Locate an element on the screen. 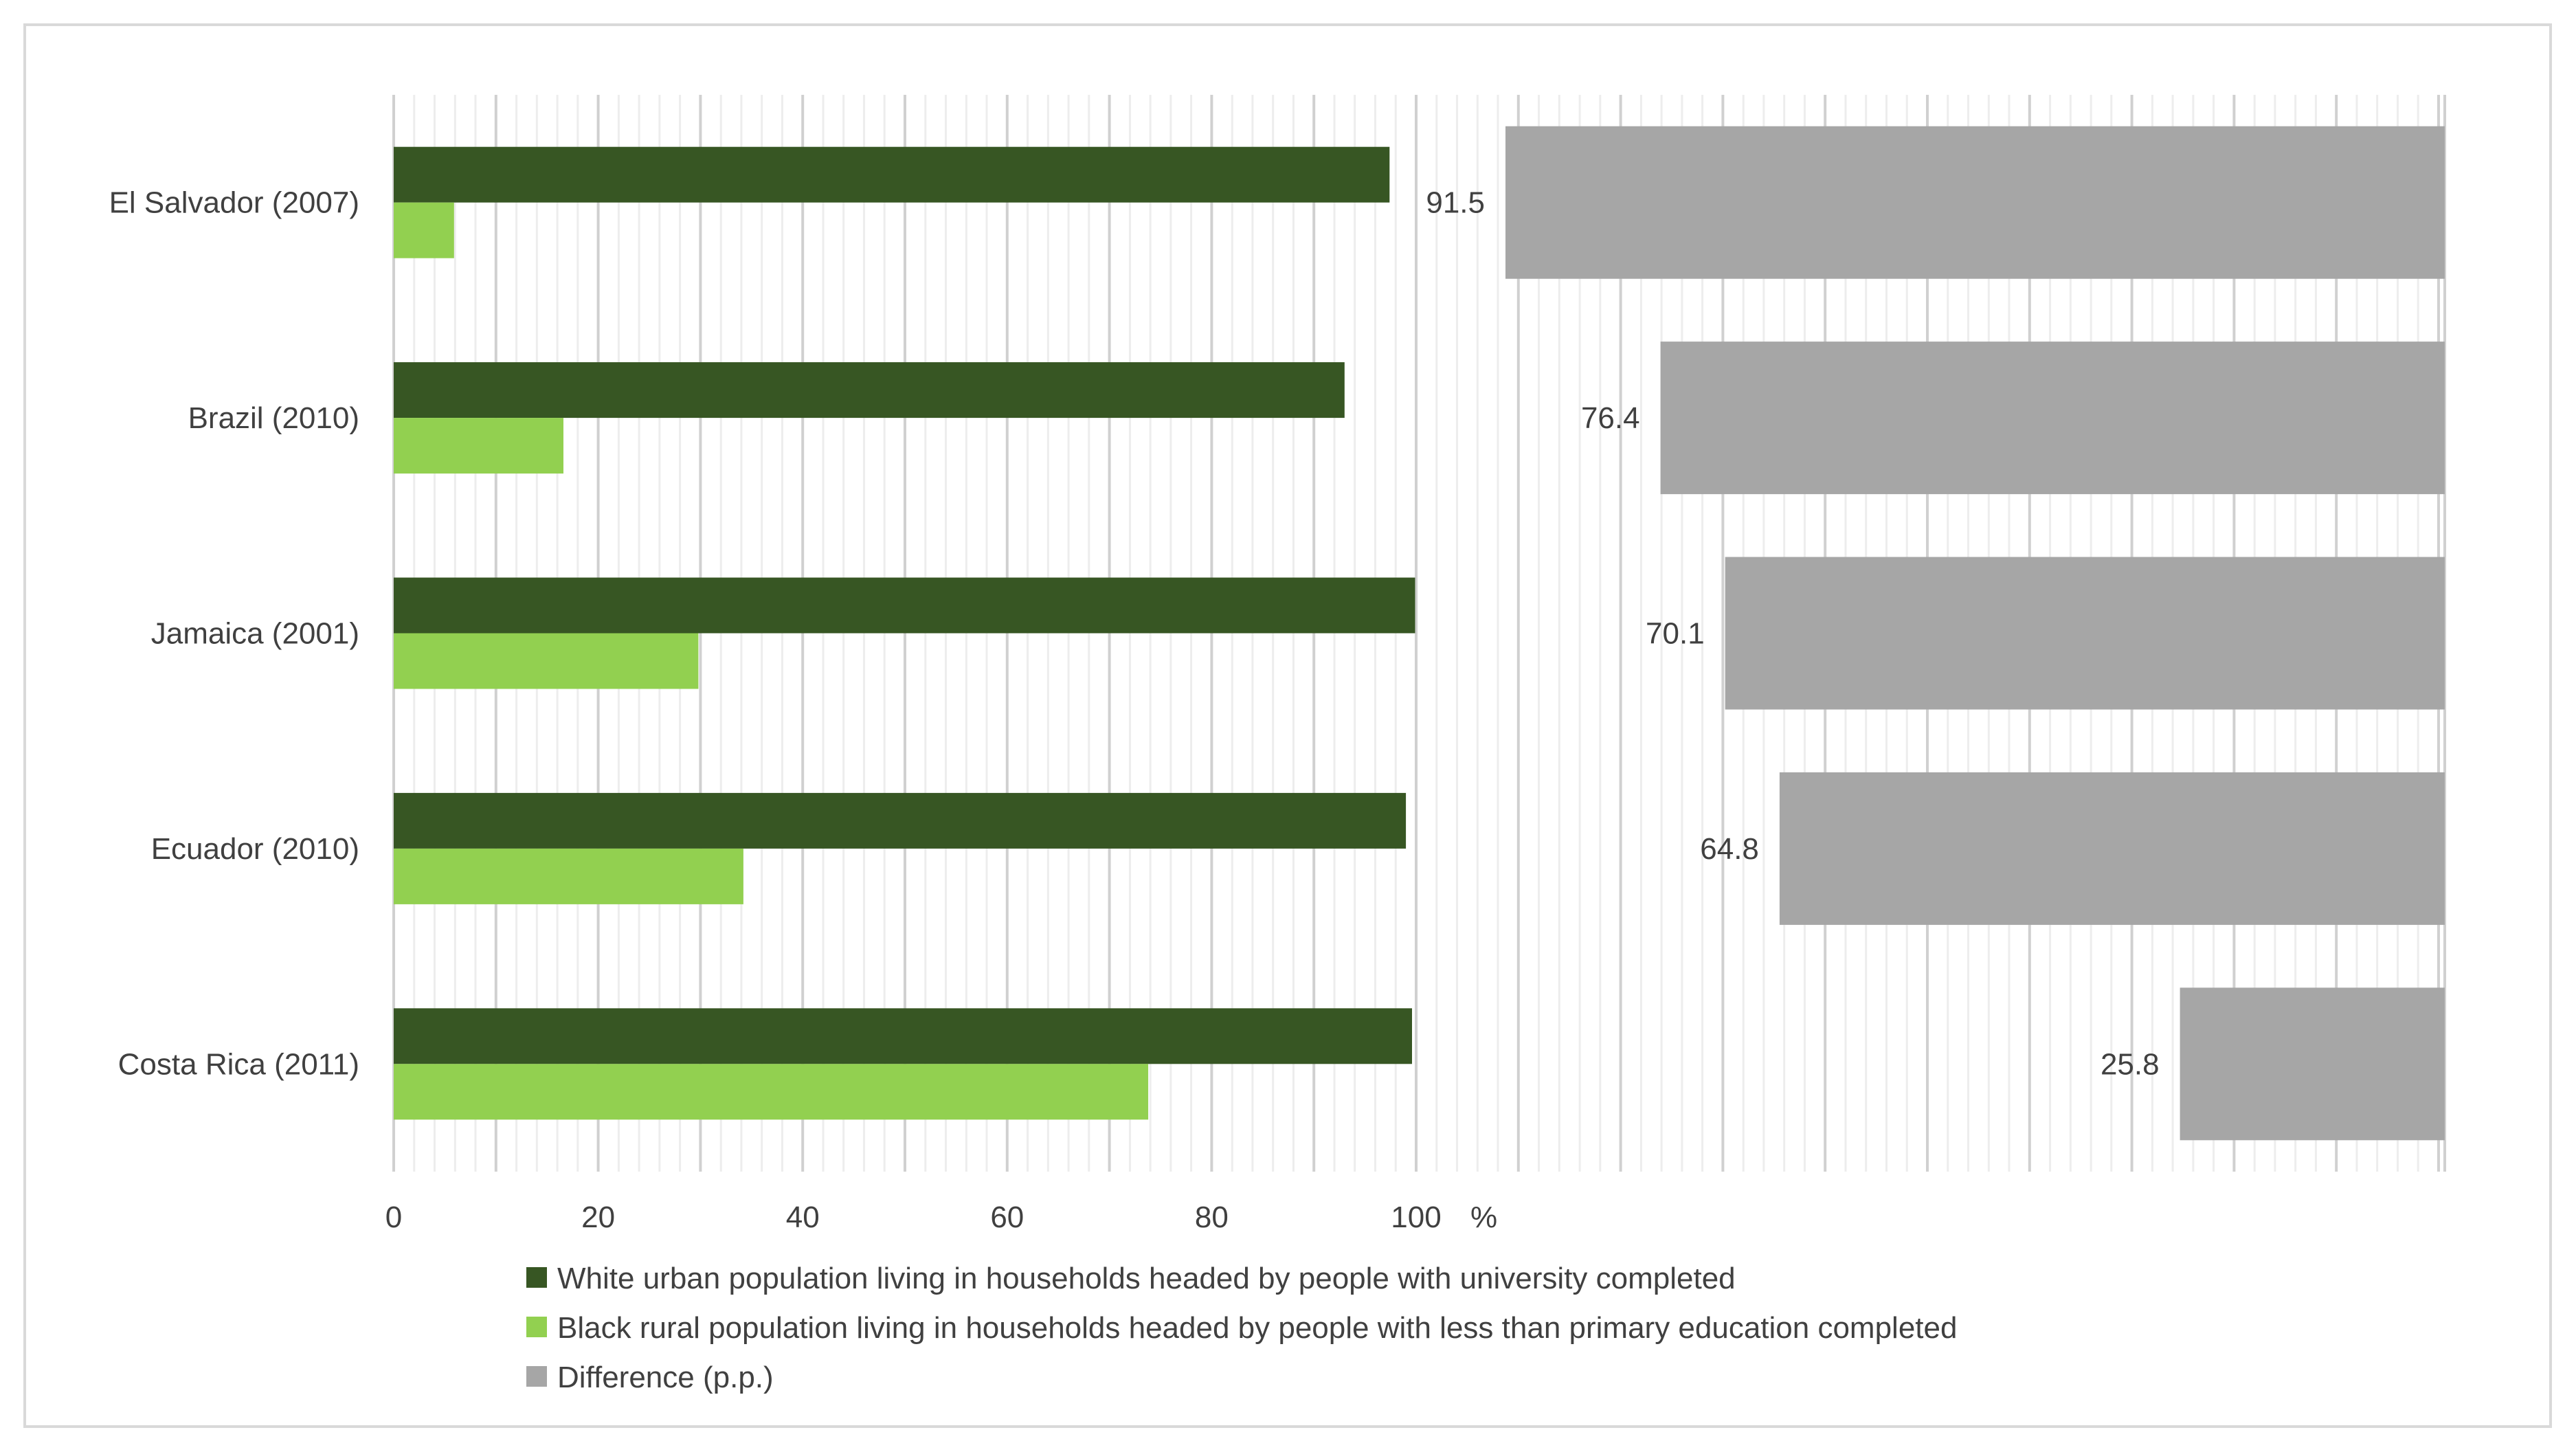  x-tick-label: 100 is located at coordinates (1416, 1217).